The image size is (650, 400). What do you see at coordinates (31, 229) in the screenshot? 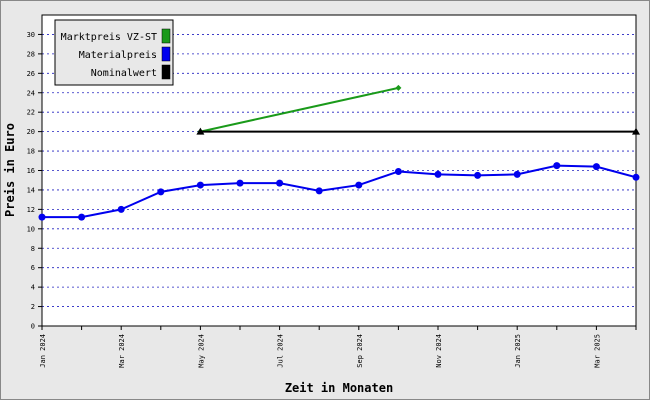
I see `y-tick-label: 10` at bounding box center [31, 229].